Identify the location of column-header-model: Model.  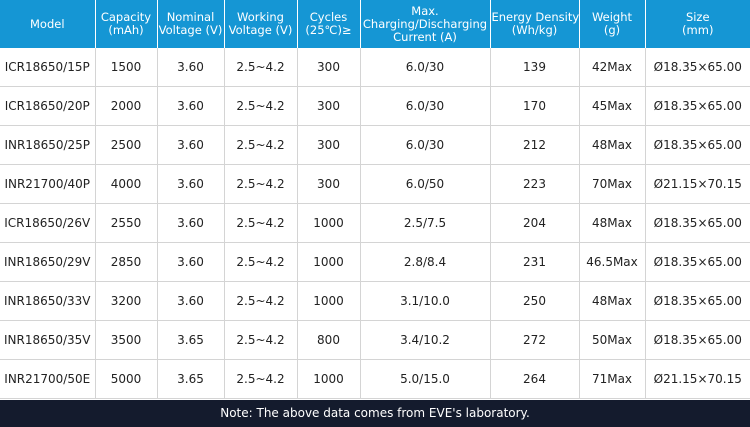
(48, 24).